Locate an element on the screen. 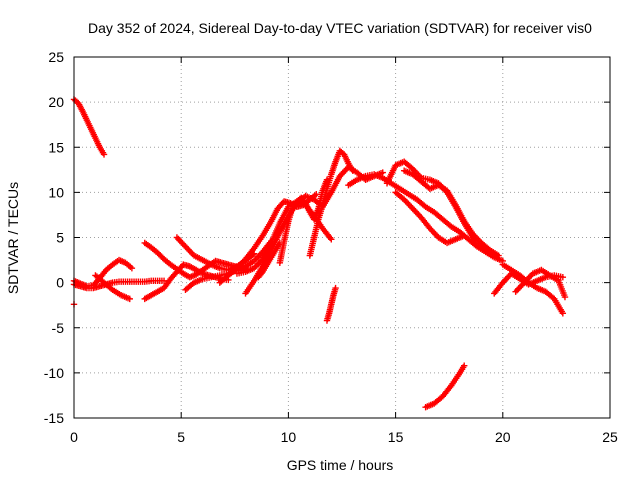 Image resolution: width=640 pixels, height=480 pixels. y-tick-label: -15 is located at coordinates (54, 418).